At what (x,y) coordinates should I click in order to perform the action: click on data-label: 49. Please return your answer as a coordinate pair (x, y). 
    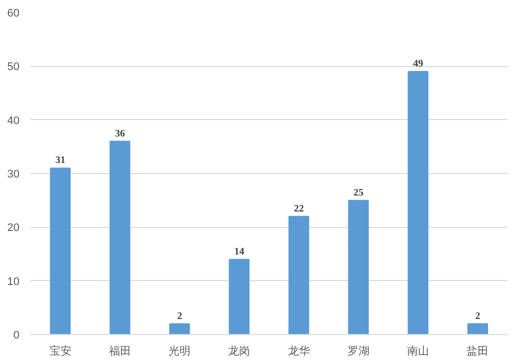
    Looking at the image, I should click on (418, 64).